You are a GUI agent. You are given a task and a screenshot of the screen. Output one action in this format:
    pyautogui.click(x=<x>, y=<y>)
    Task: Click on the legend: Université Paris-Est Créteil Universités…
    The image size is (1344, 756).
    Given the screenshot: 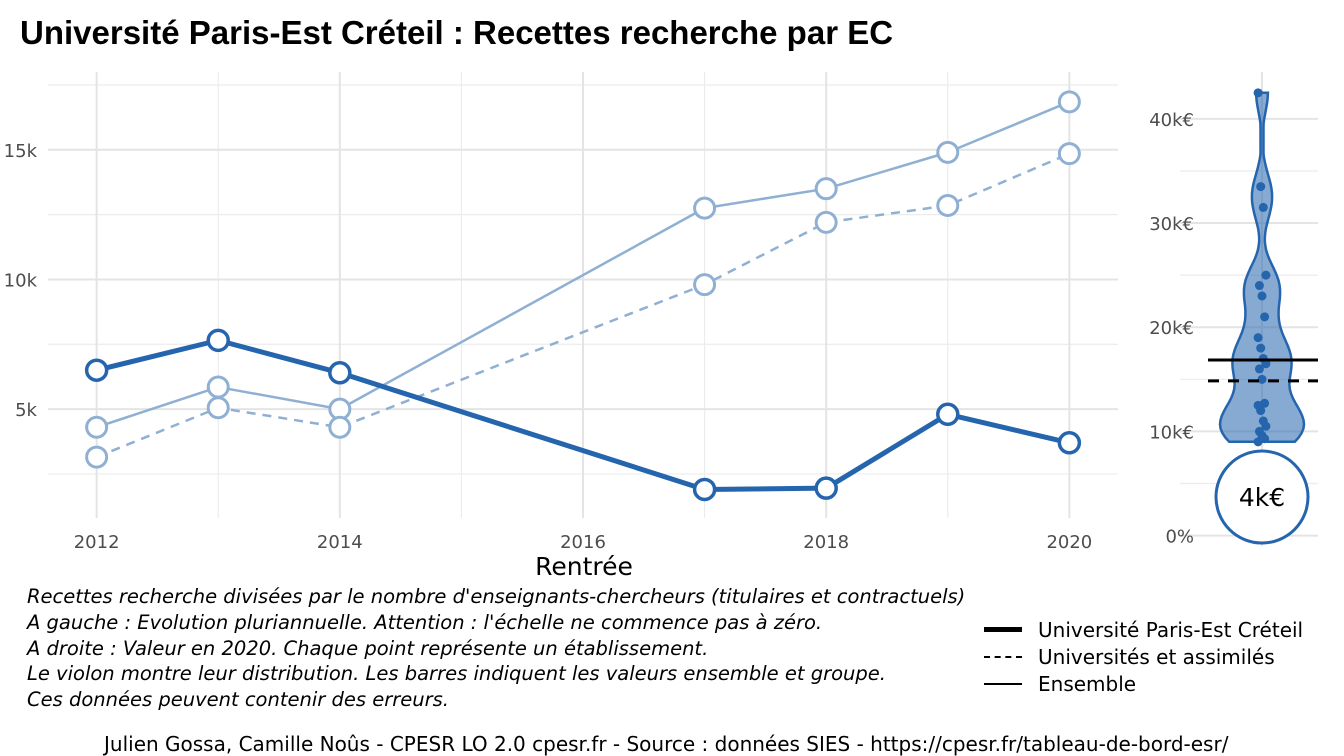 What is the action you would take?
    pyautogui.click(x=1143, y=656)
    